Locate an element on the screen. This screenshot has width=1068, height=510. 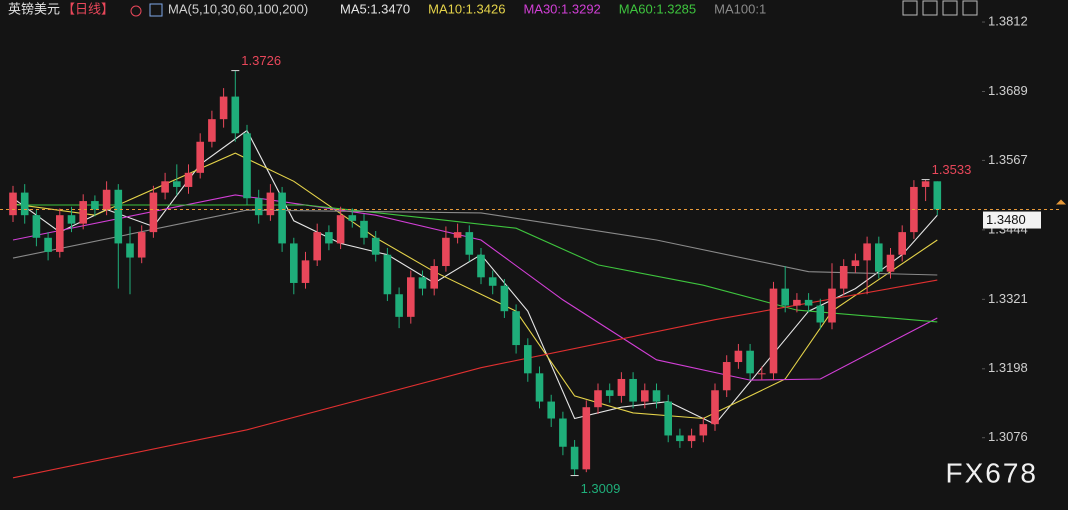
y-tick-label: 1.3076 is located at coordinates (1008, 436).